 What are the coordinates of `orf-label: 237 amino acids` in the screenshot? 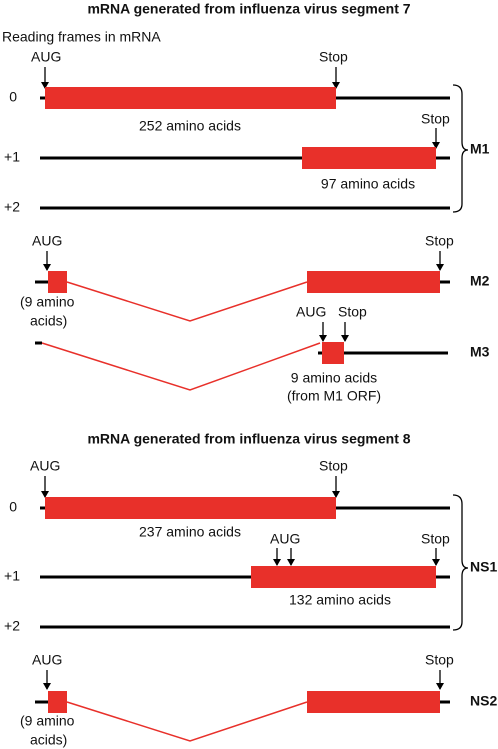 It's located at (190, 532).